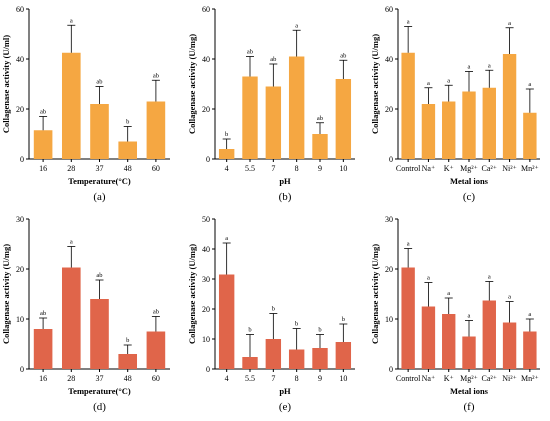  I want to click on x-tick-label: Mn²⁺, so click(530, 378).